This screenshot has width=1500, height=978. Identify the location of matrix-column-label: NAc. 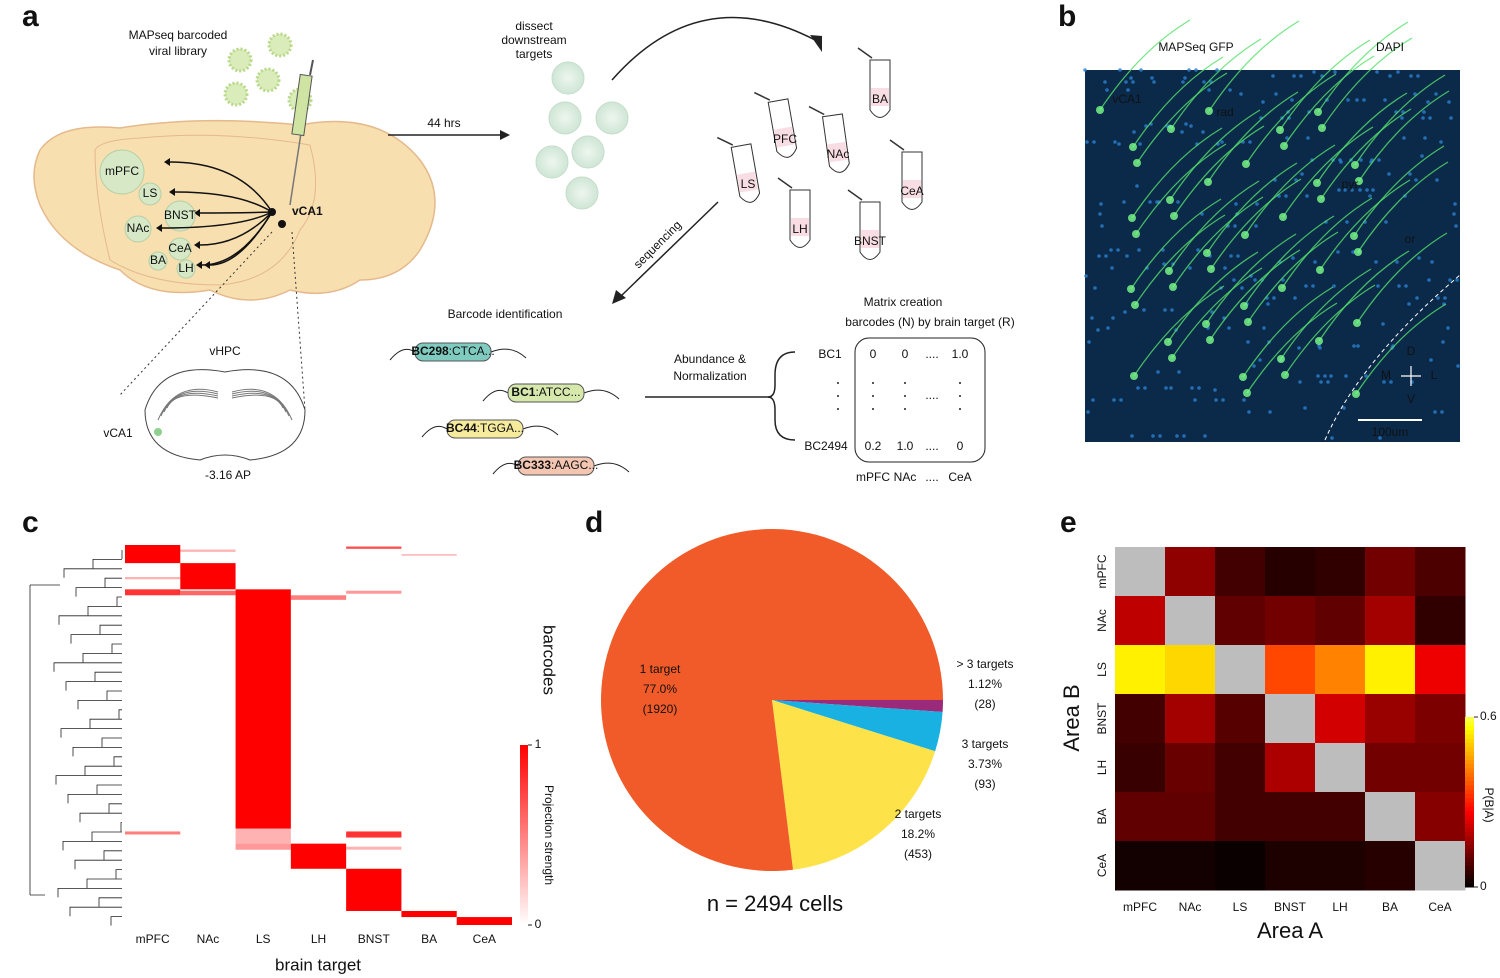
(905, 477).